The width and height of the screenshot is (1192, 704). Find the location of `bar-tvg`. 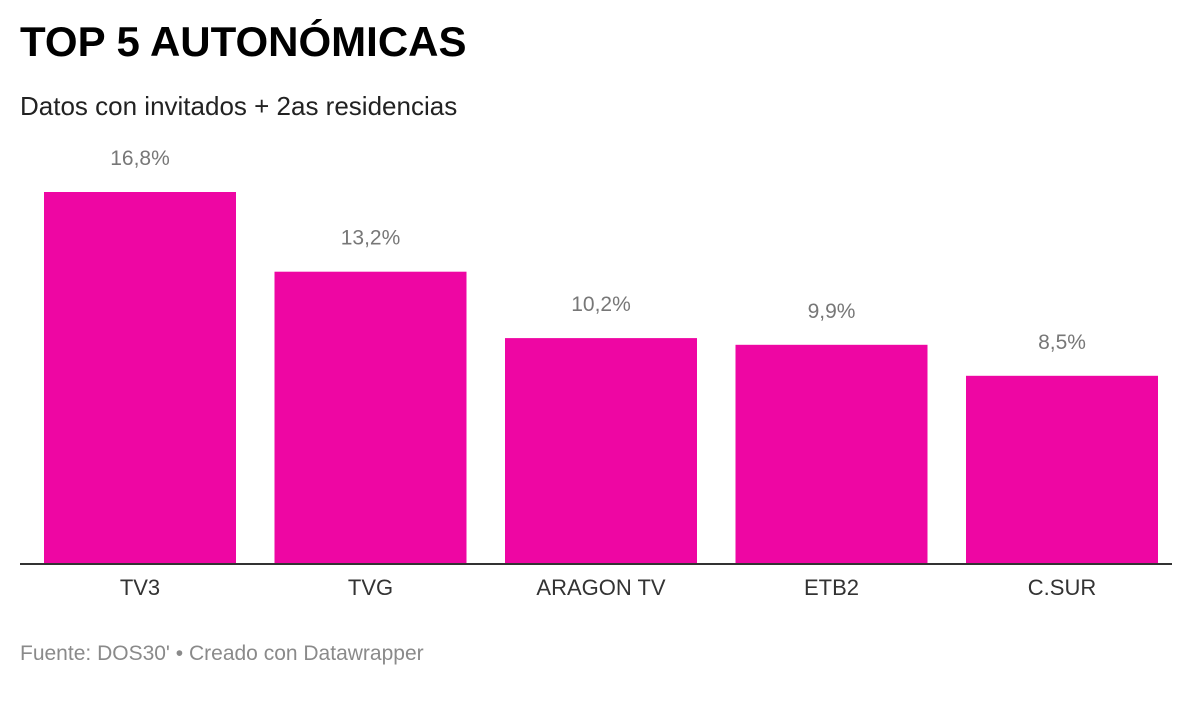

bar-tvg is located at coordinates (370, 417).